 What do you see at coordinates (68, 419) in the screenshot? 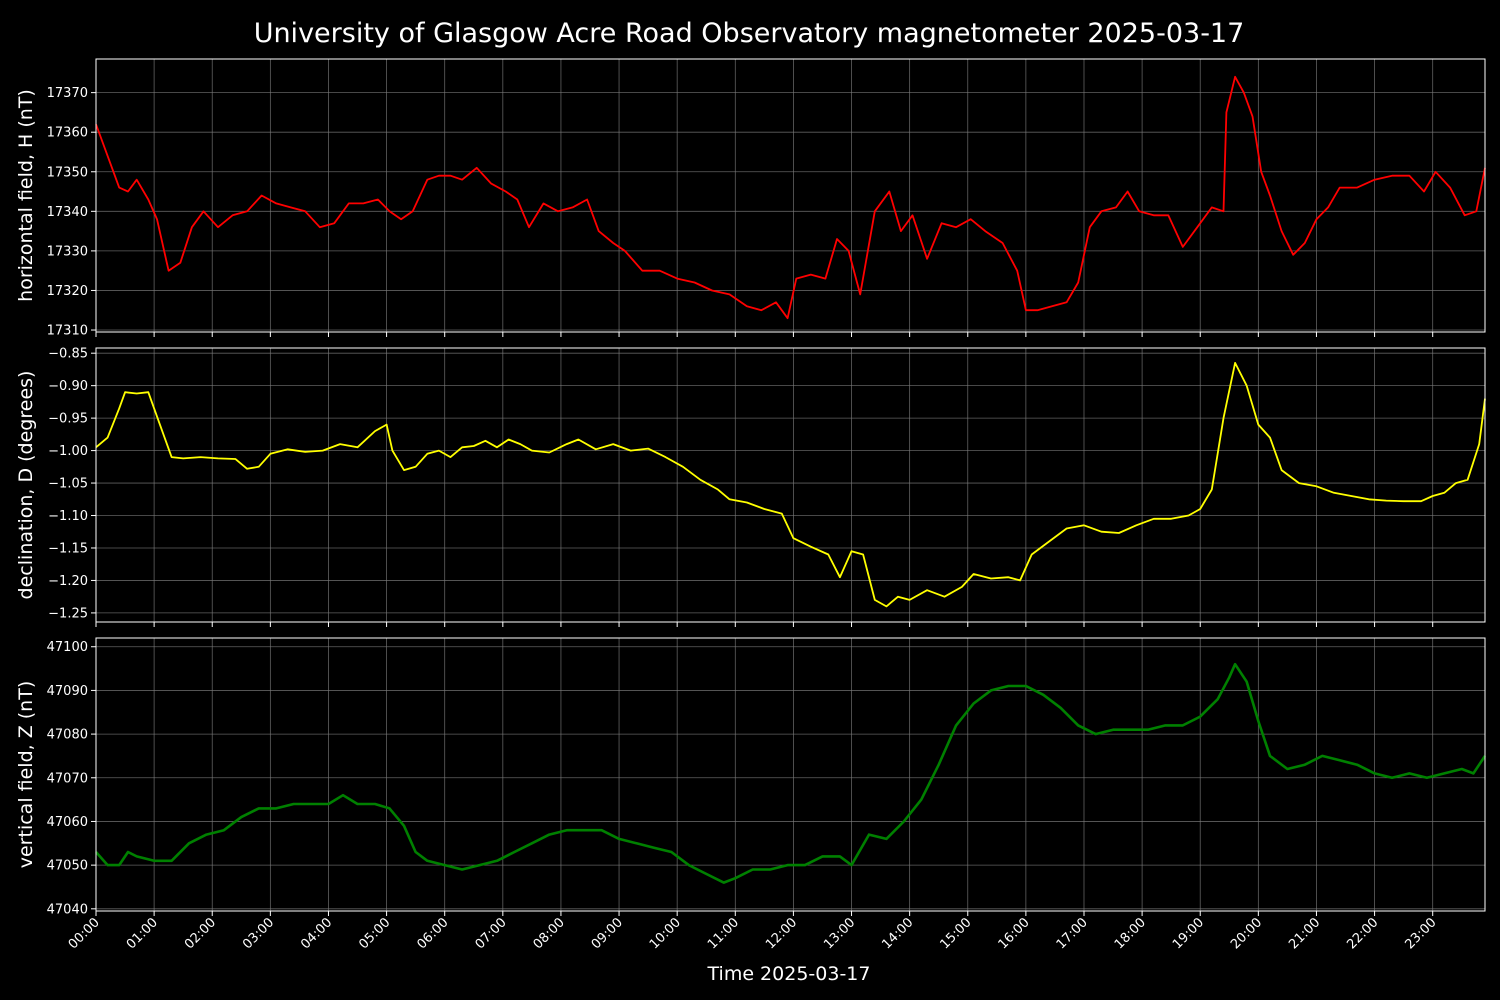
I see `y-tick-label: −0.95` at bounding box center [68, 419].